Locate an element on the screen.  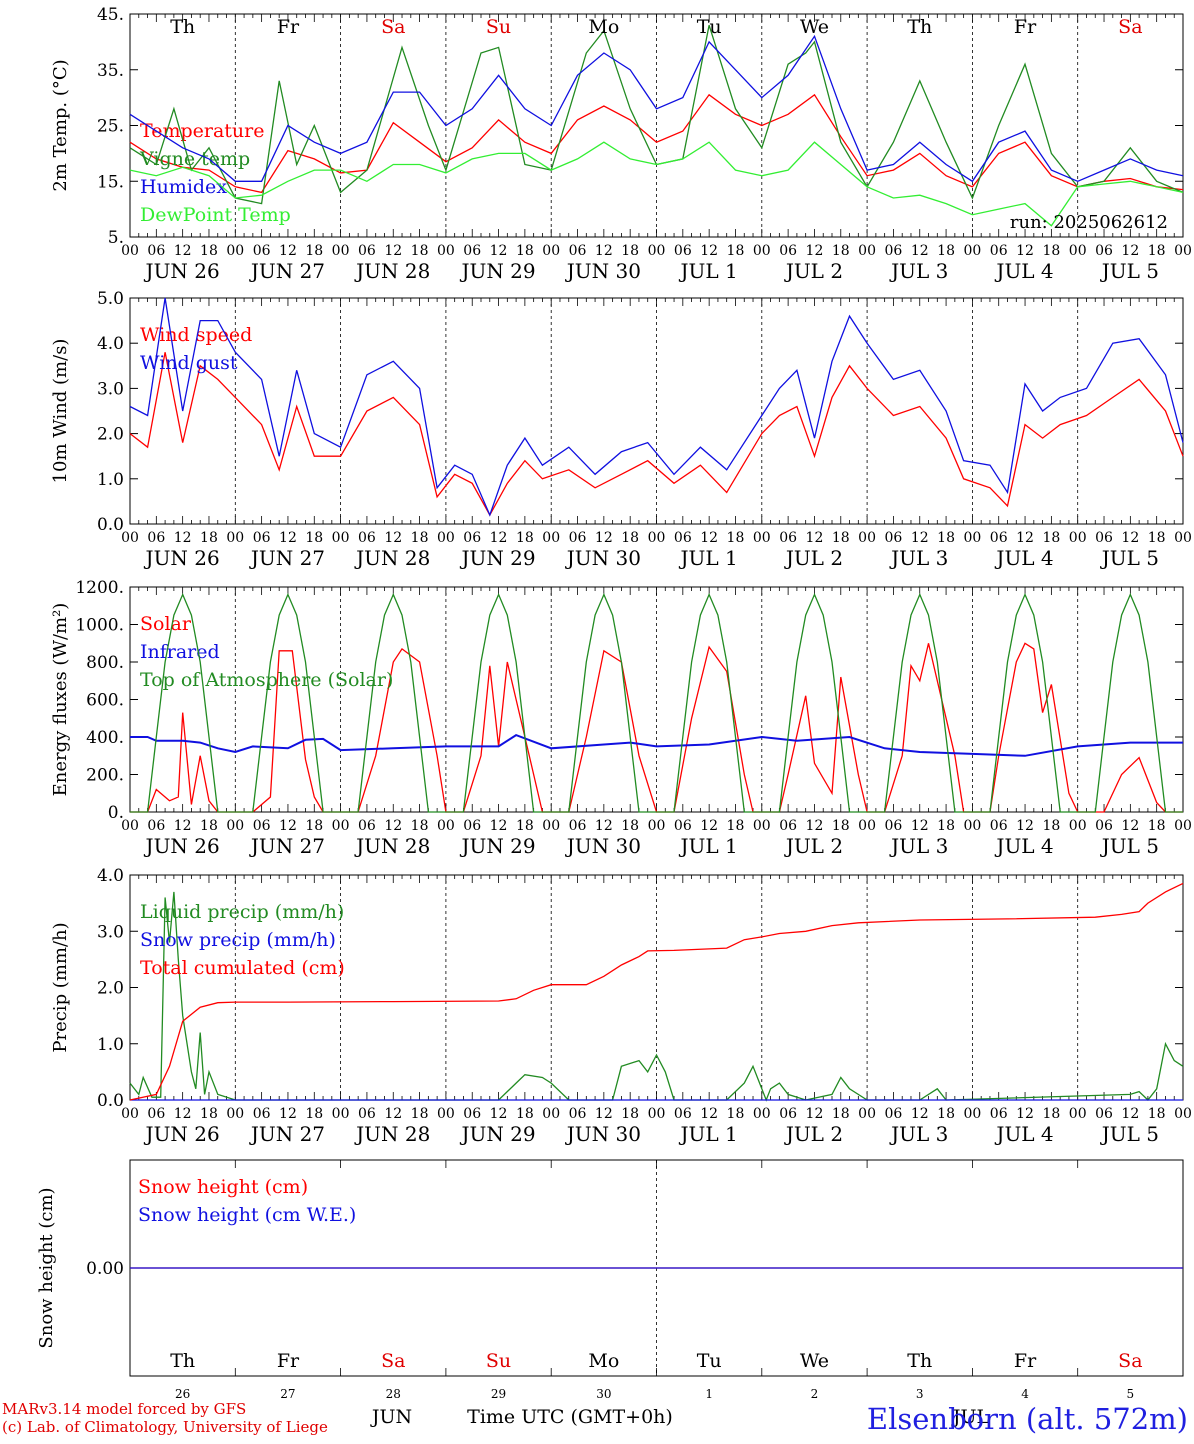
y-tick-label: 2.0 is located at coordinates (110, 435).